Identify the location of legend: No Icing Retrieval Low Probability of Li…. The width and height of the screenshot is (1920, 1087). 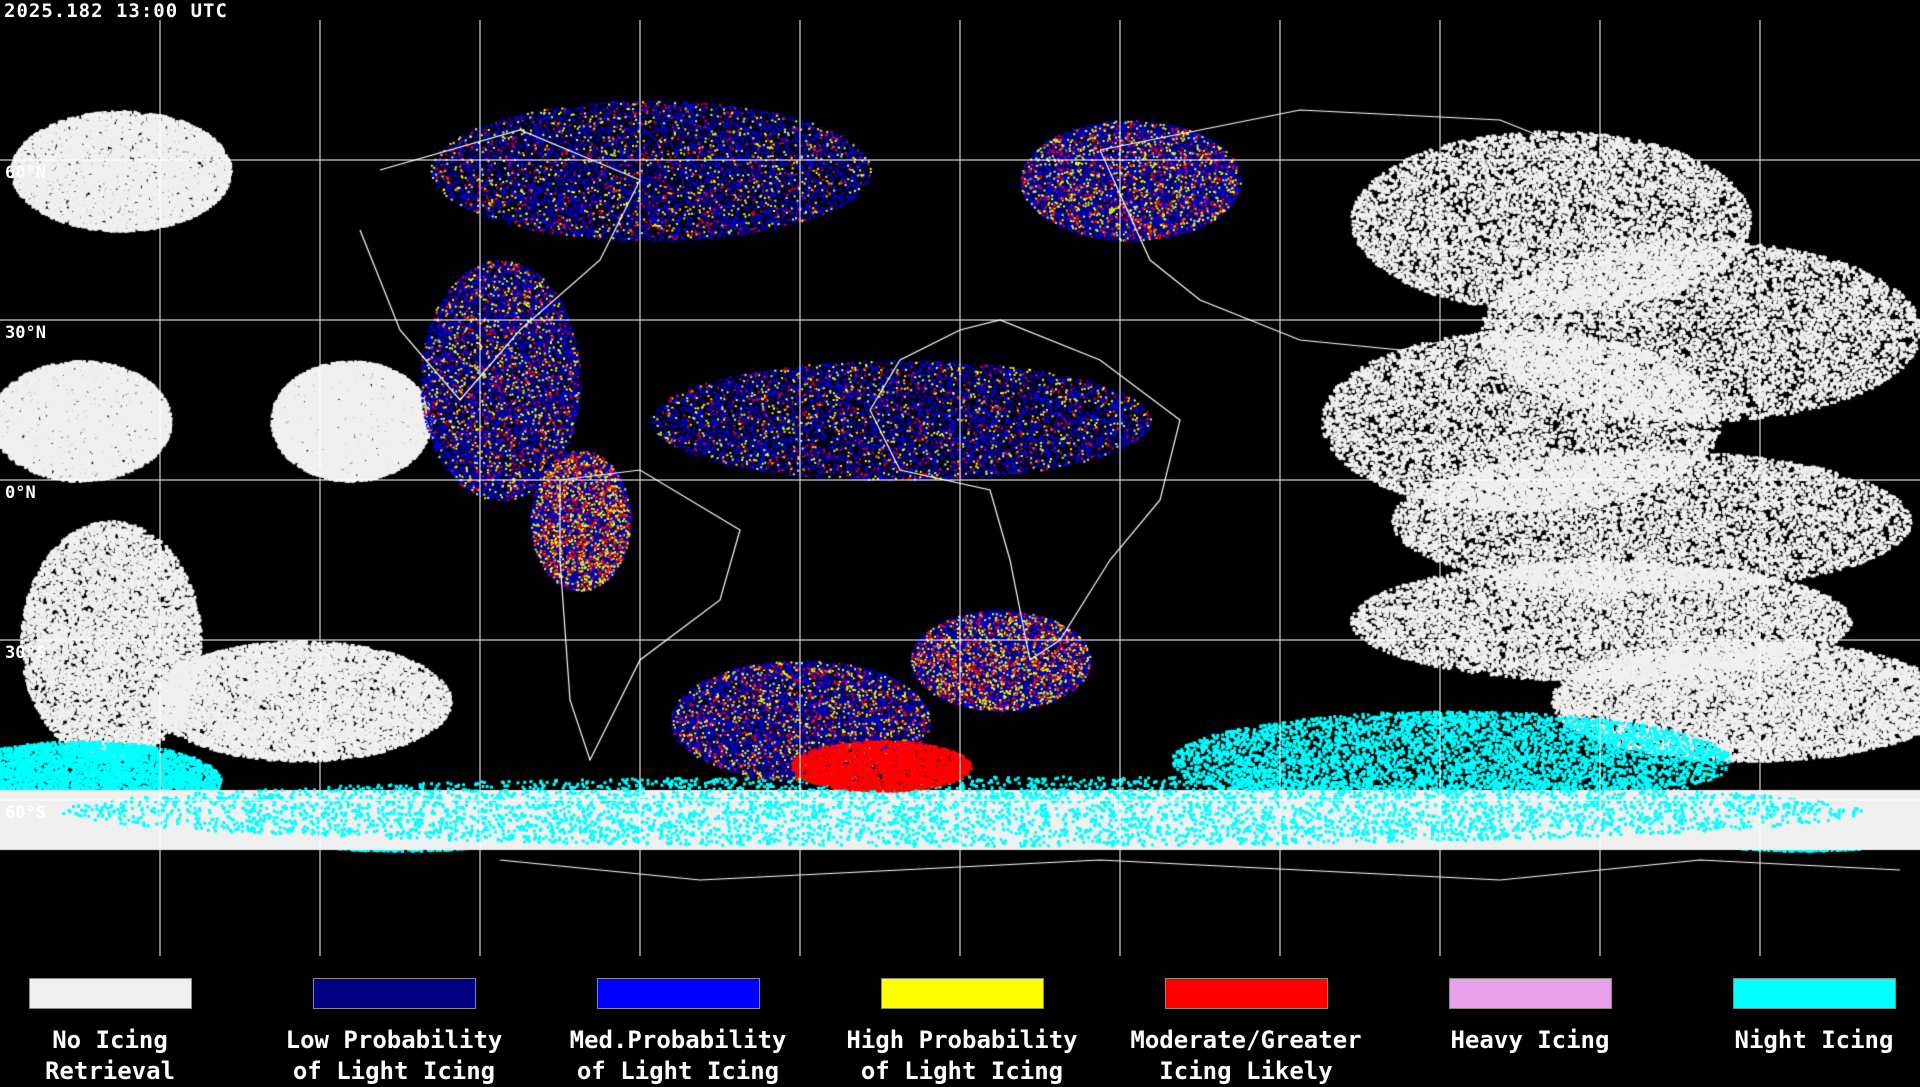
(960, 1020).